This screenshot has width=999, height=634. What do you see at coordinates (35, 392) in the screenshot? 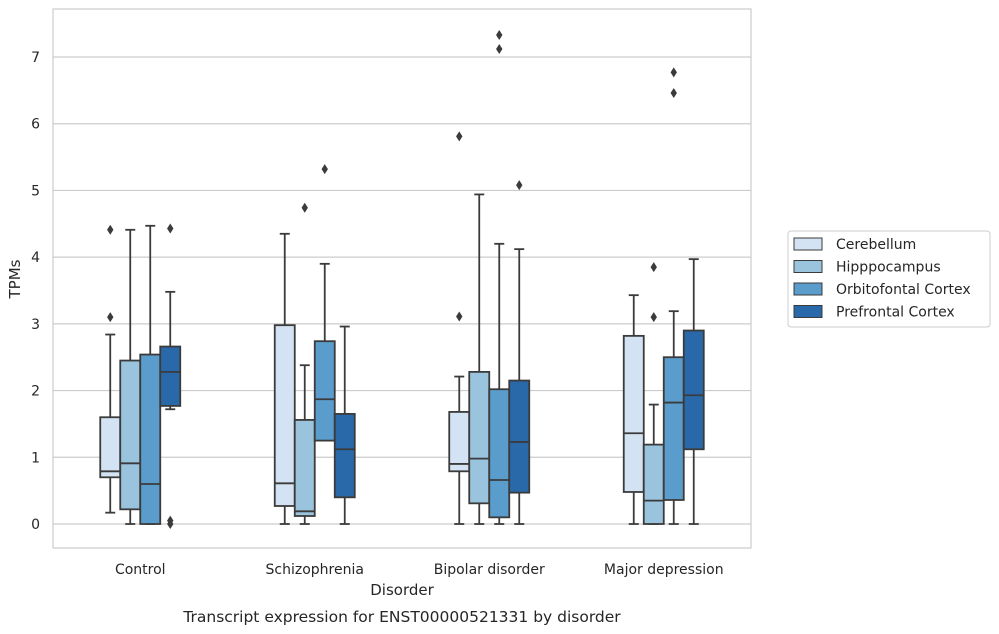
I see `y-tick-label: 2` at bounding box center [35, 392].